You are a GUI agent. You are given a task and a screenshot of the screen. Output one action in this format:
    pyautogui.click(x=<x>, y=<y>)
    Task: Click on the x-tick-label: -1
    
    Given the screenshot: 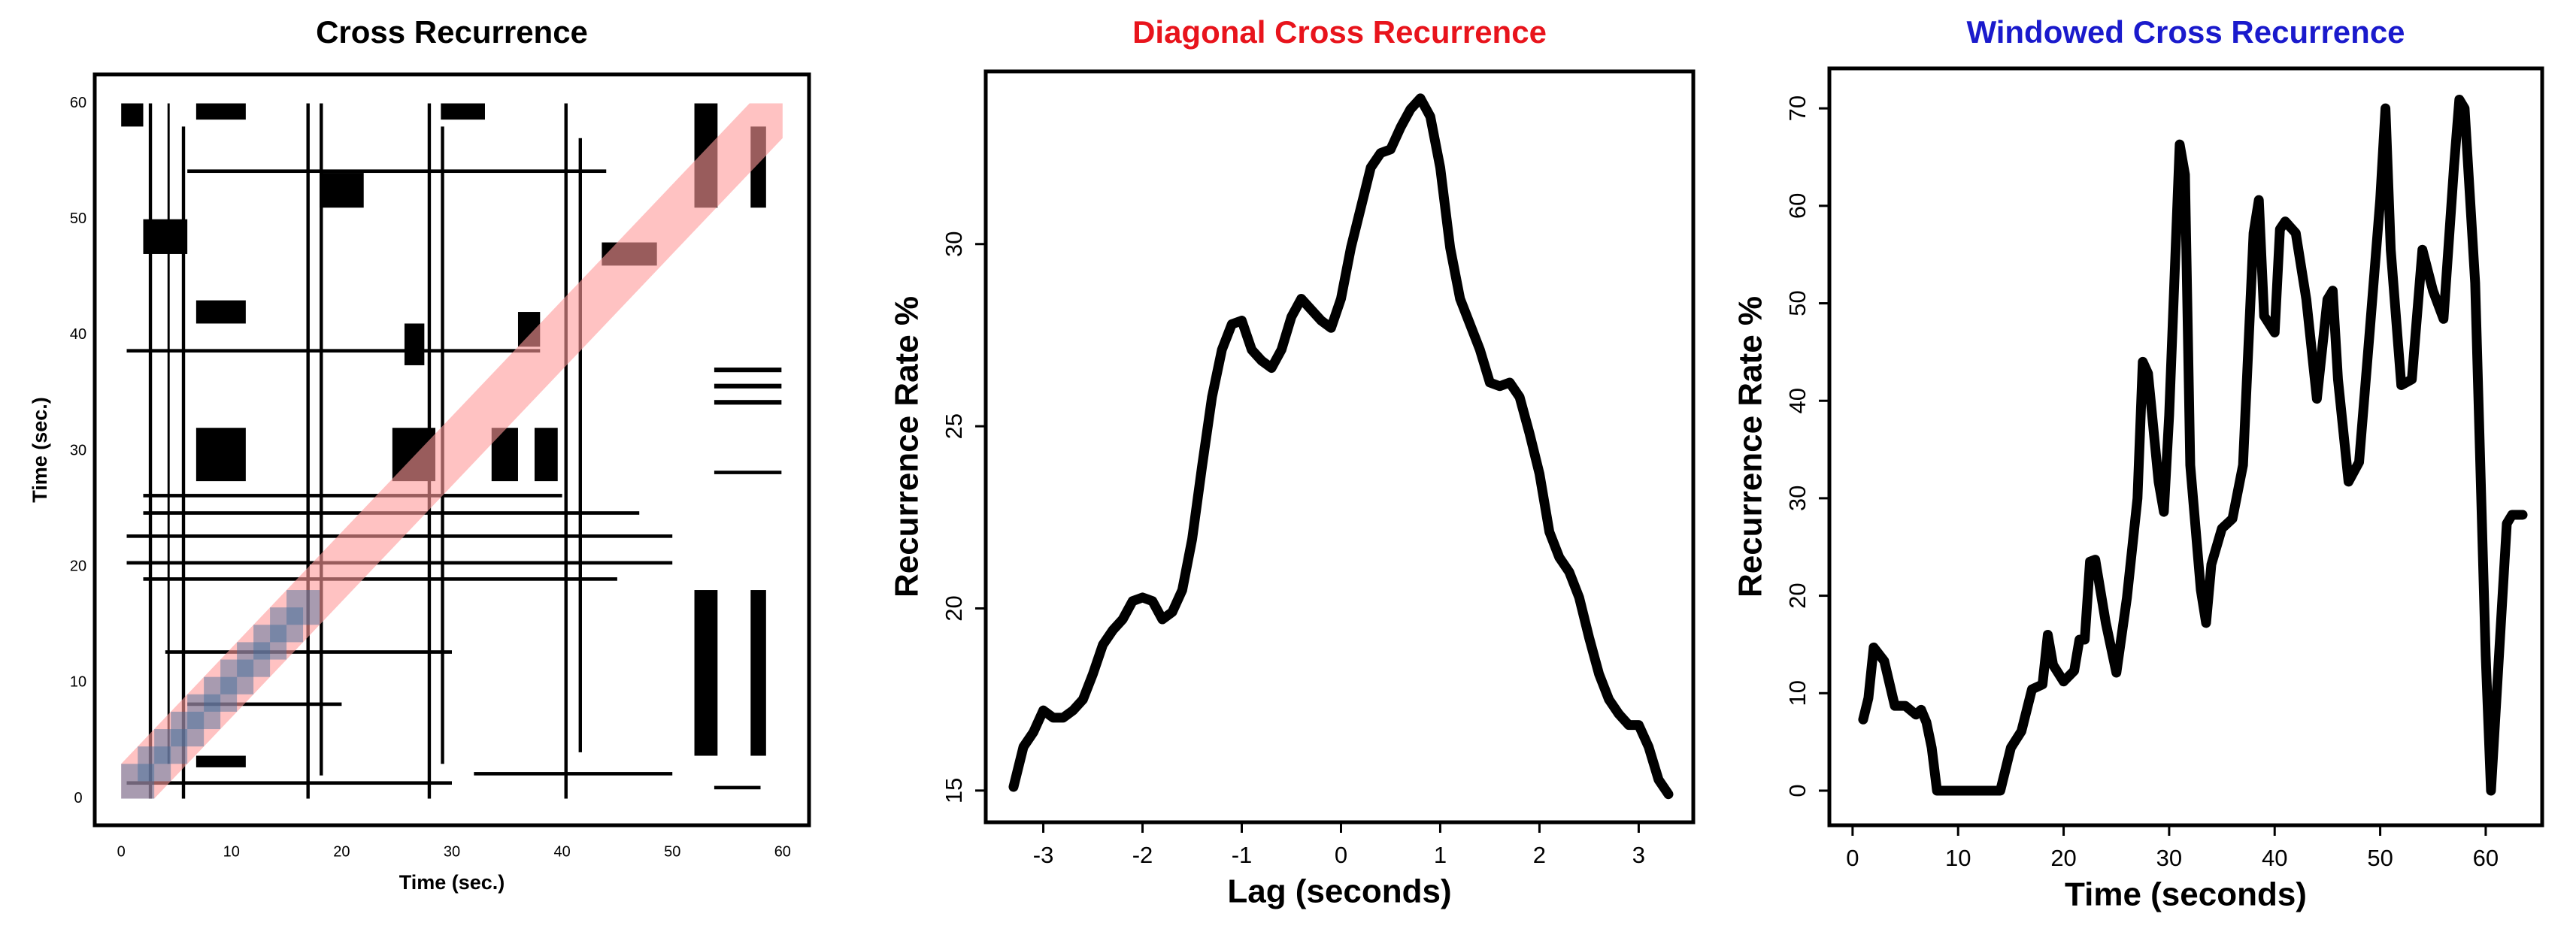 What is the action you would take?
    pyautogui.click(x=1242, y=855)
    